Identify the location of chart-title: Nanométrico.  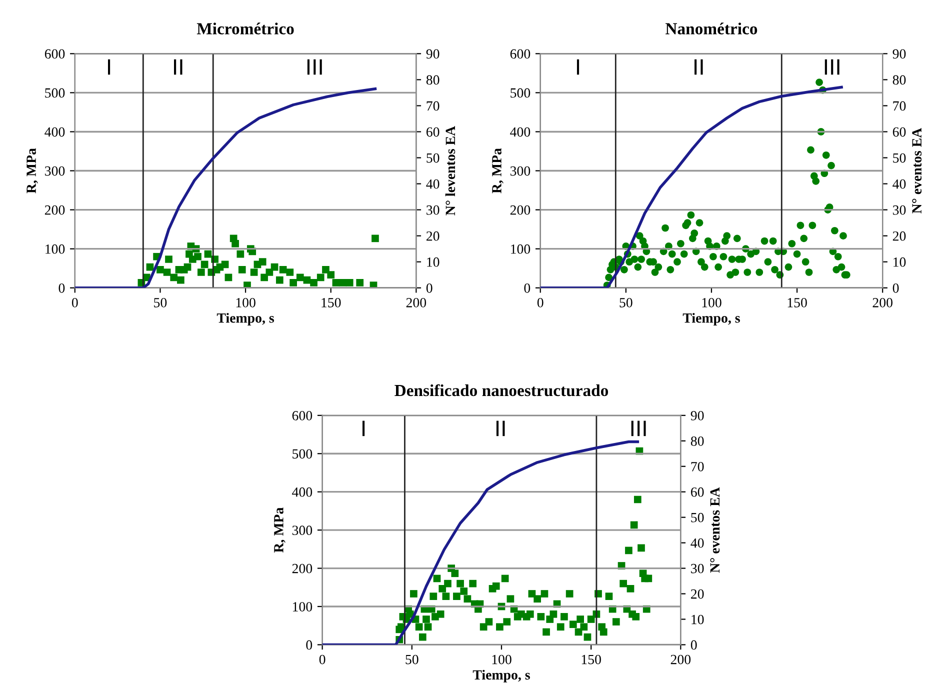
(712, 28).